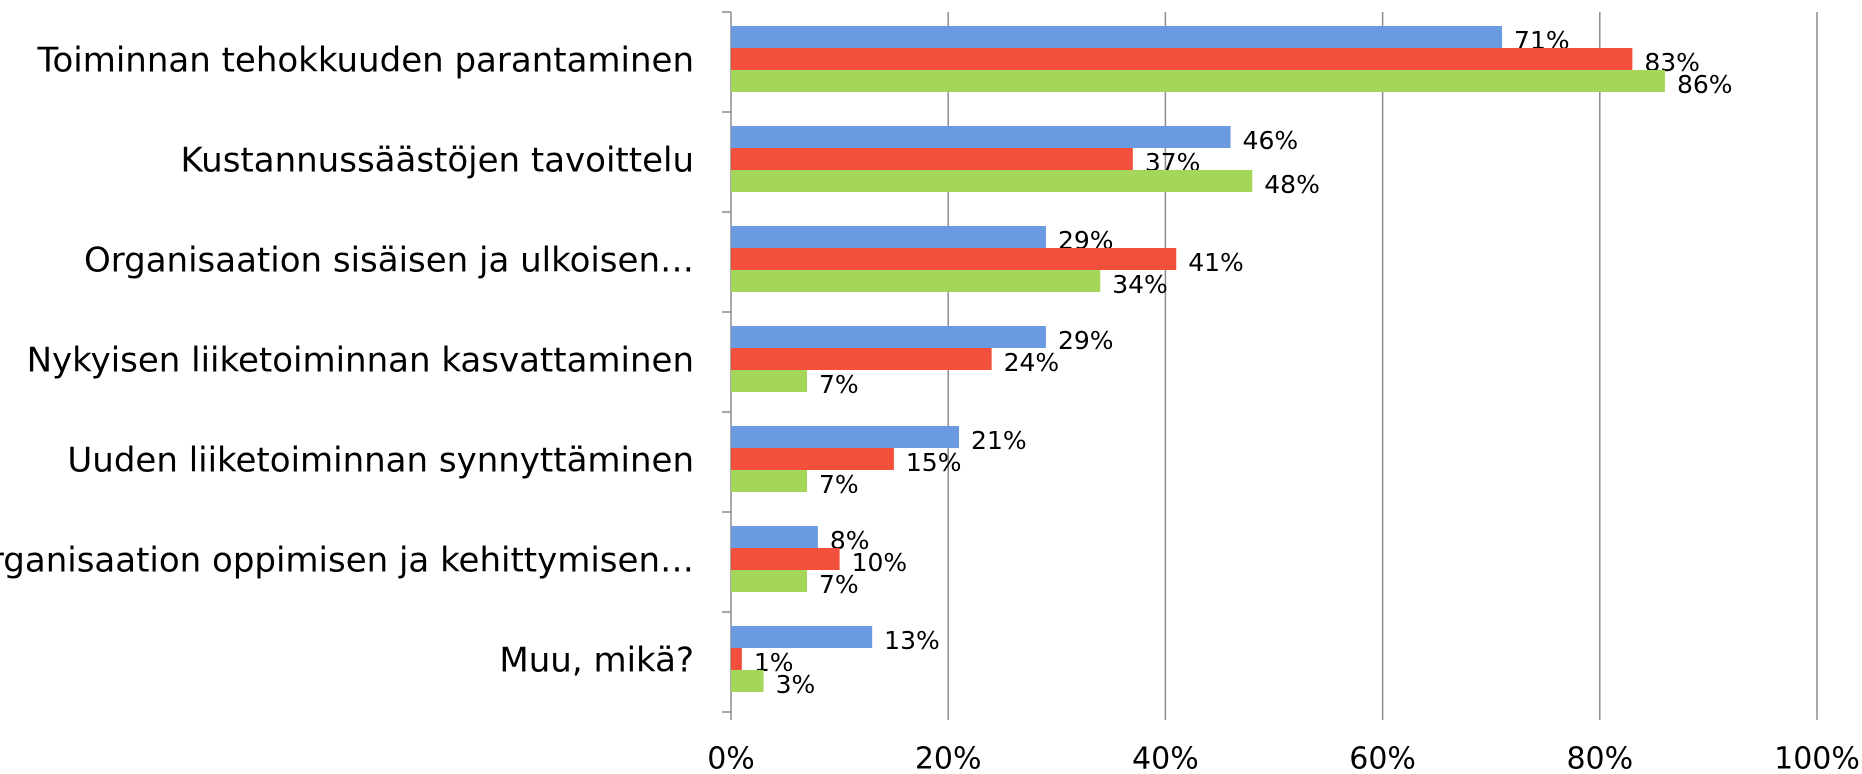 The width and height of the screenshot is (1862, 774). I want to click on value-label: 86%, so click(1705, 84).